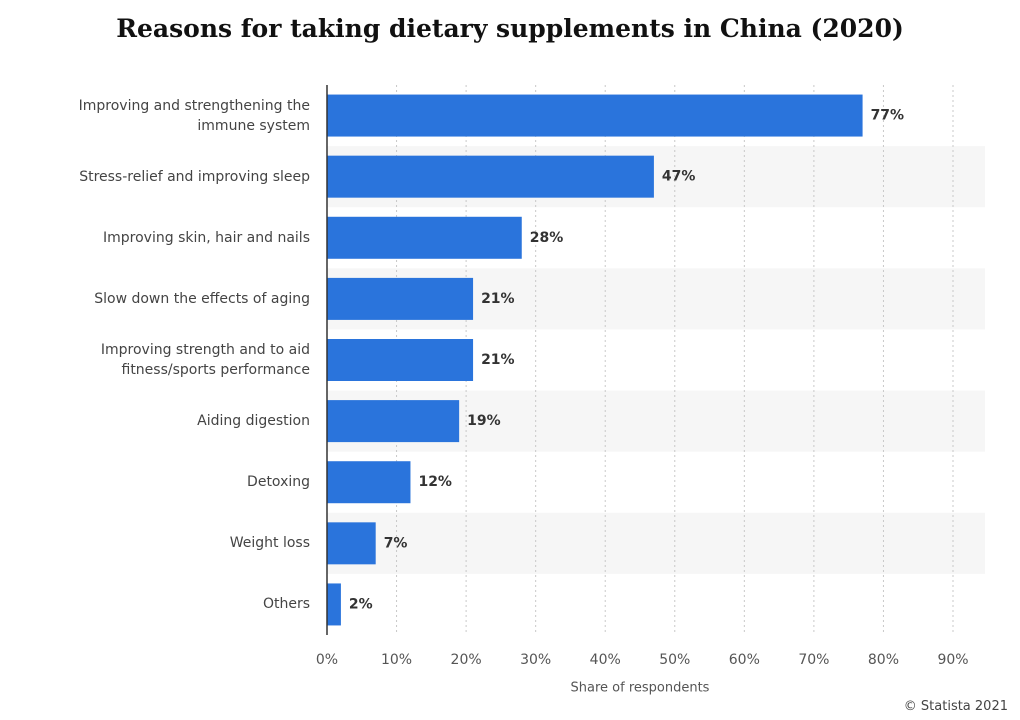  What do you see at coordinates (396, 543) in the screenshot?
I see `value-label: 7%` at bounding box center [396, 543].